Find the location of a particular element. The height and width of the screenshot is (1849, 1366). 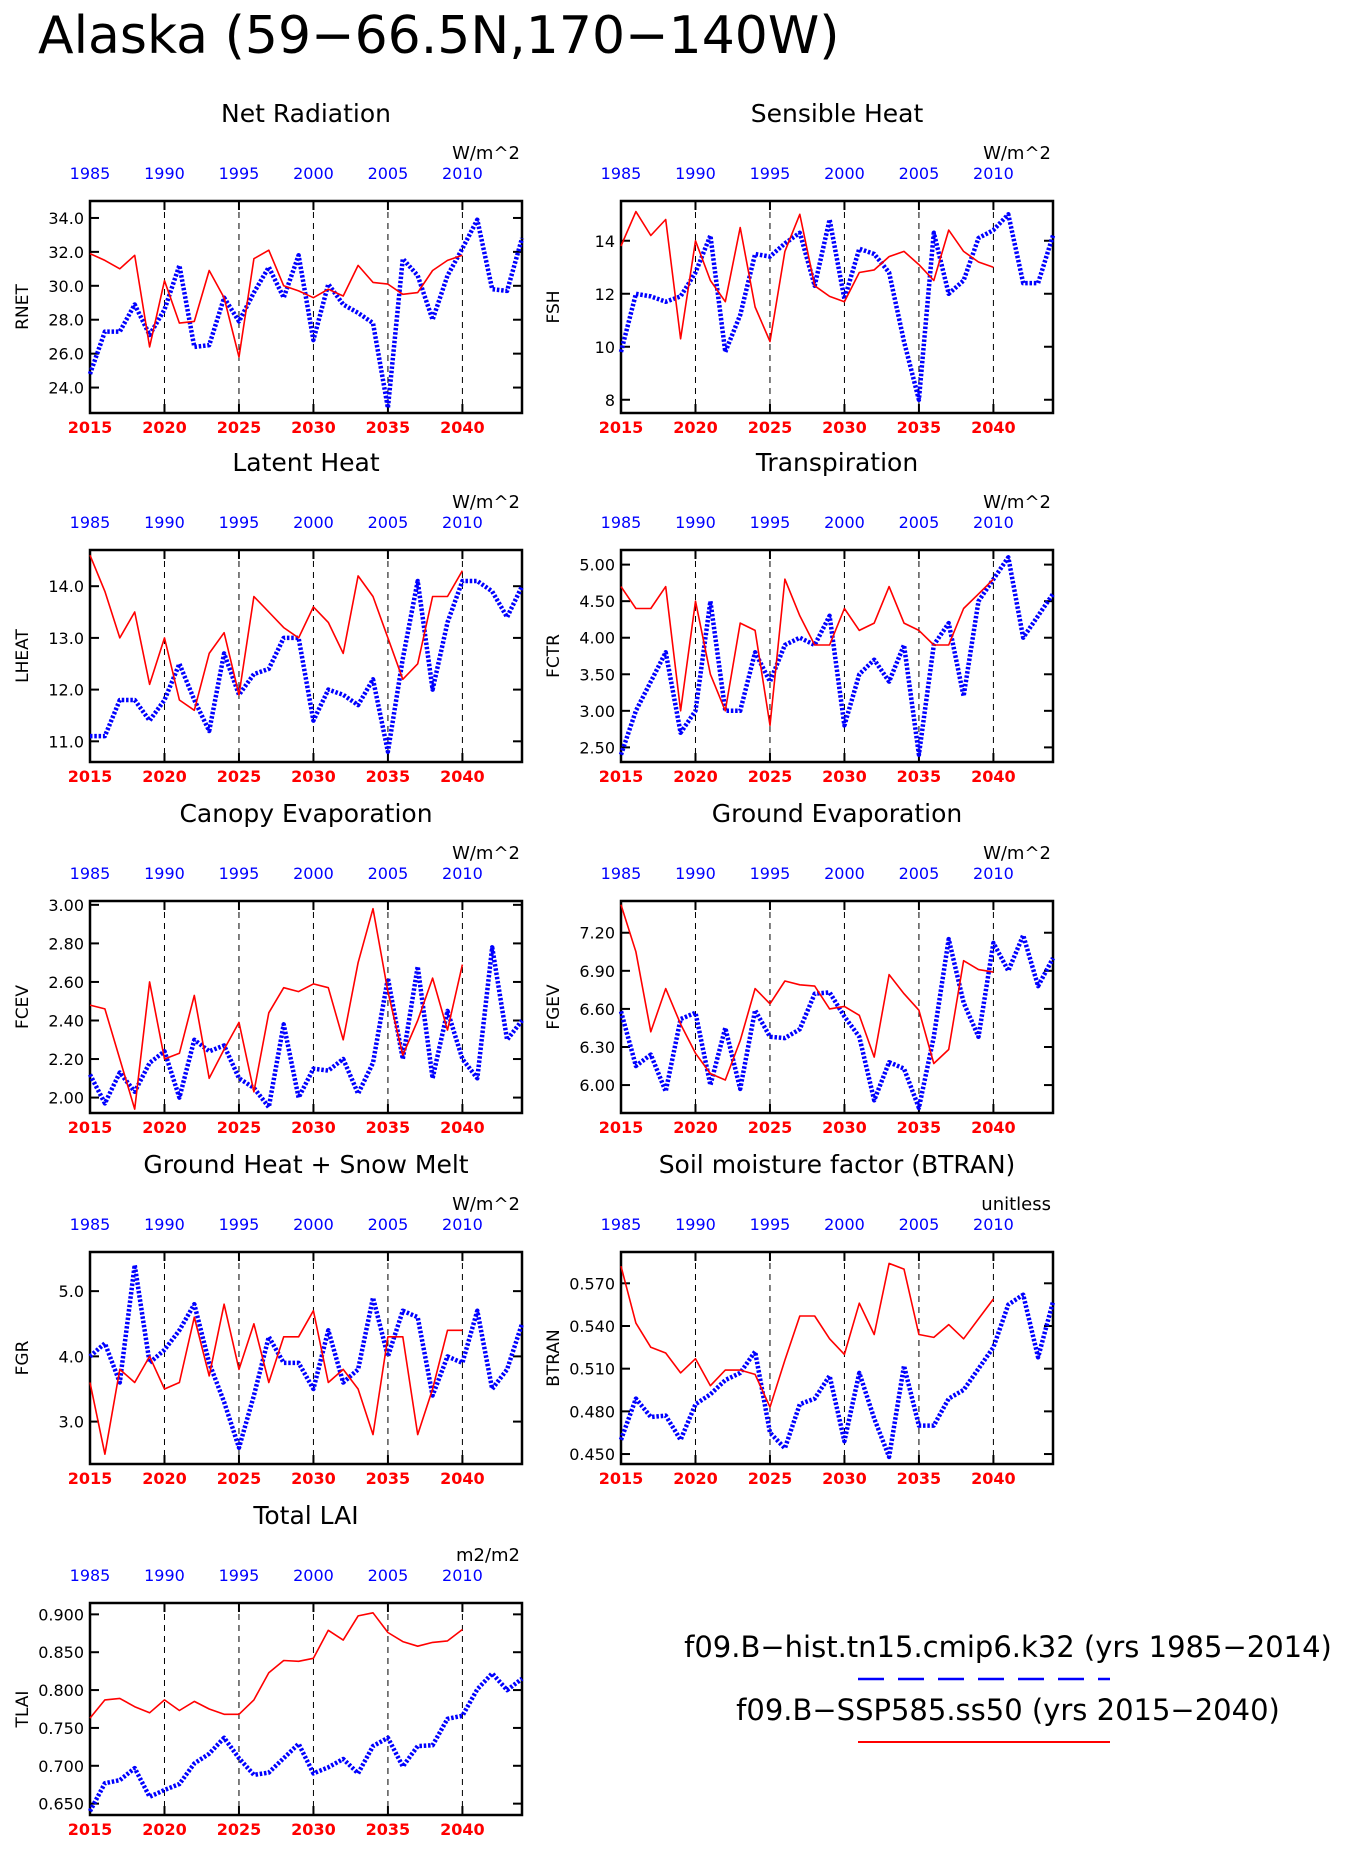

panel-title: Canopy Evaporation is located at coordinates (305, 813).